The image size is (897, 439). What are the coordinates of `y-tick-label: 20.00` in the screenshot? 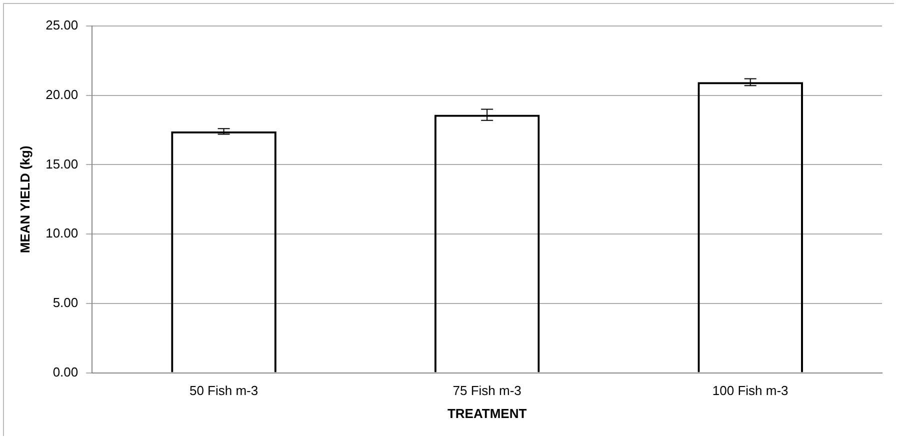 It's located at (62, 94).